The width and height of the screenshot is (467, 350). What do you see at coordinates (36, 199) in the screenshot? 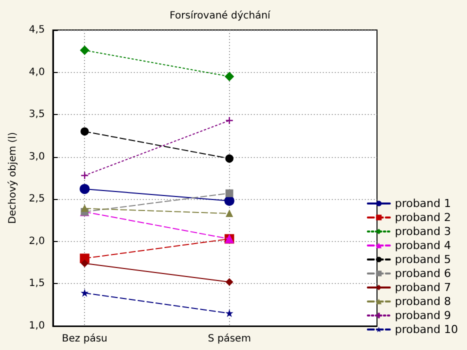
I see `y-tick-label: 2,5` at bounding box center [36, 199].